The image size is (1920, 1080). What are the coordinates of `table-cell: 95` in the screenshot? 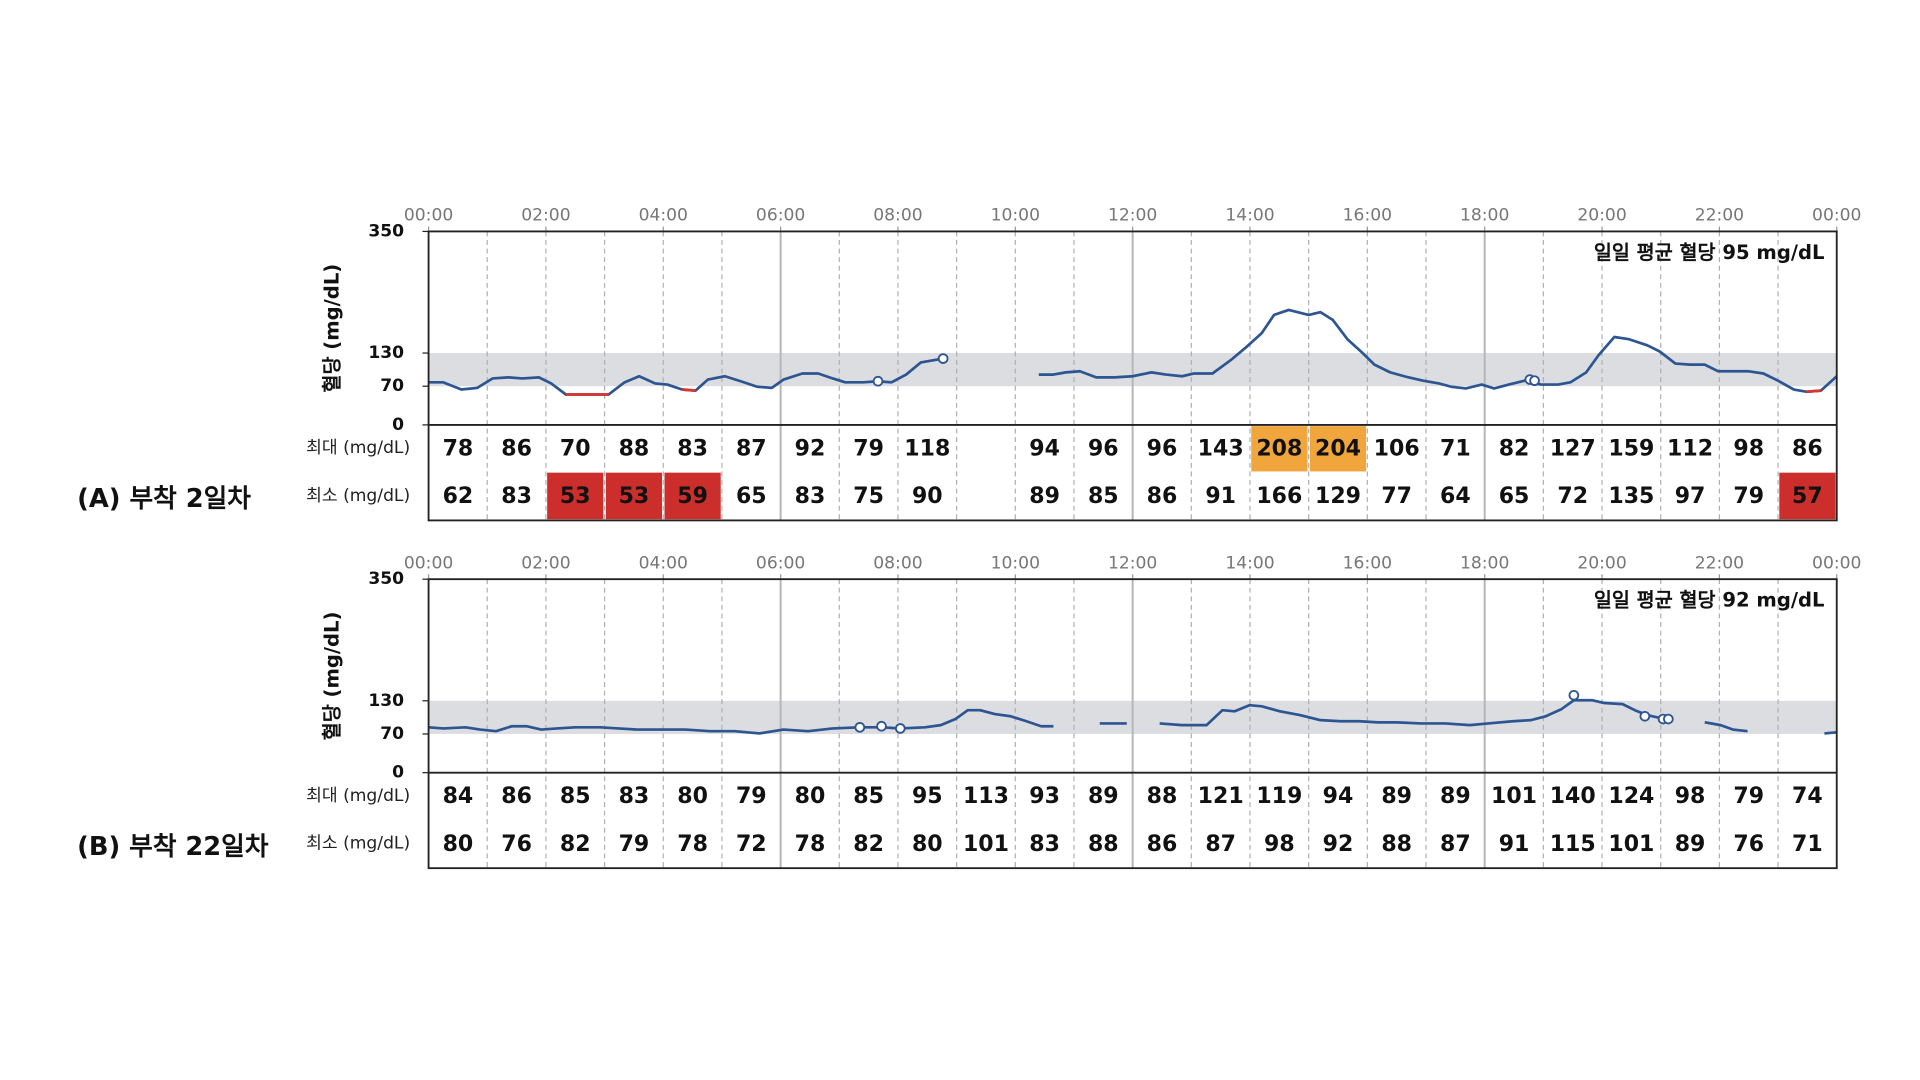 It's located at (927, 796).